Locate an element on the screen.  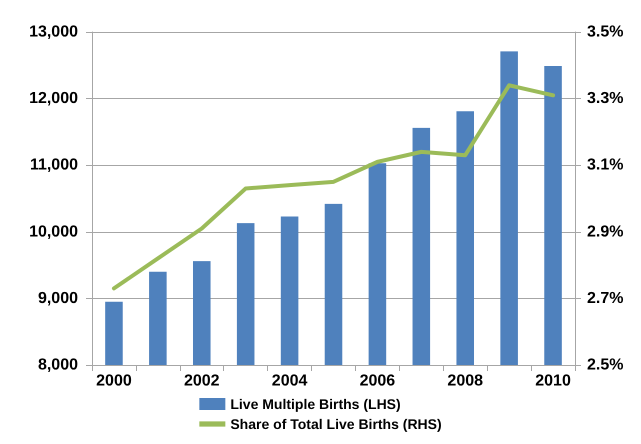
x-tick-label: 2004 is located at coordinates (290, 381).